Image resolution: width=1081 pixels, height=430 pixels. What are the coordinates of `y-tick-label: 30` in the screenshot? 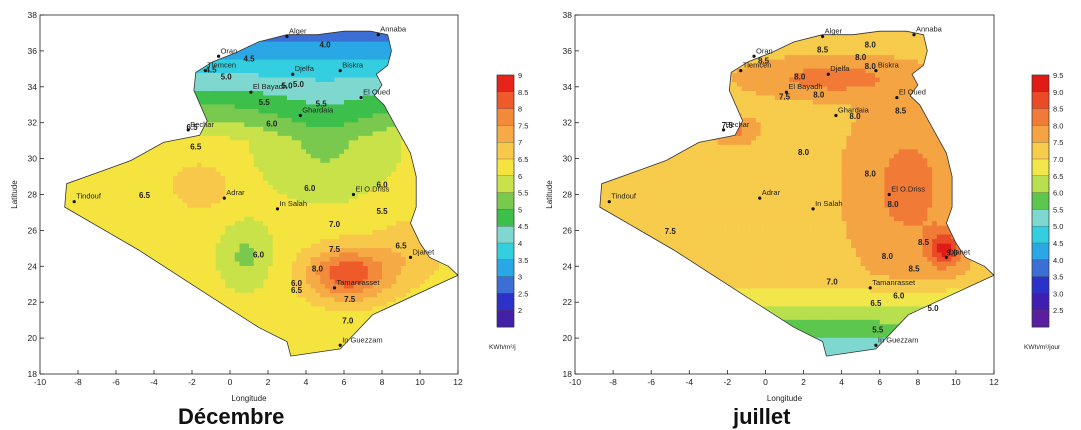 It's located at (33, 159).